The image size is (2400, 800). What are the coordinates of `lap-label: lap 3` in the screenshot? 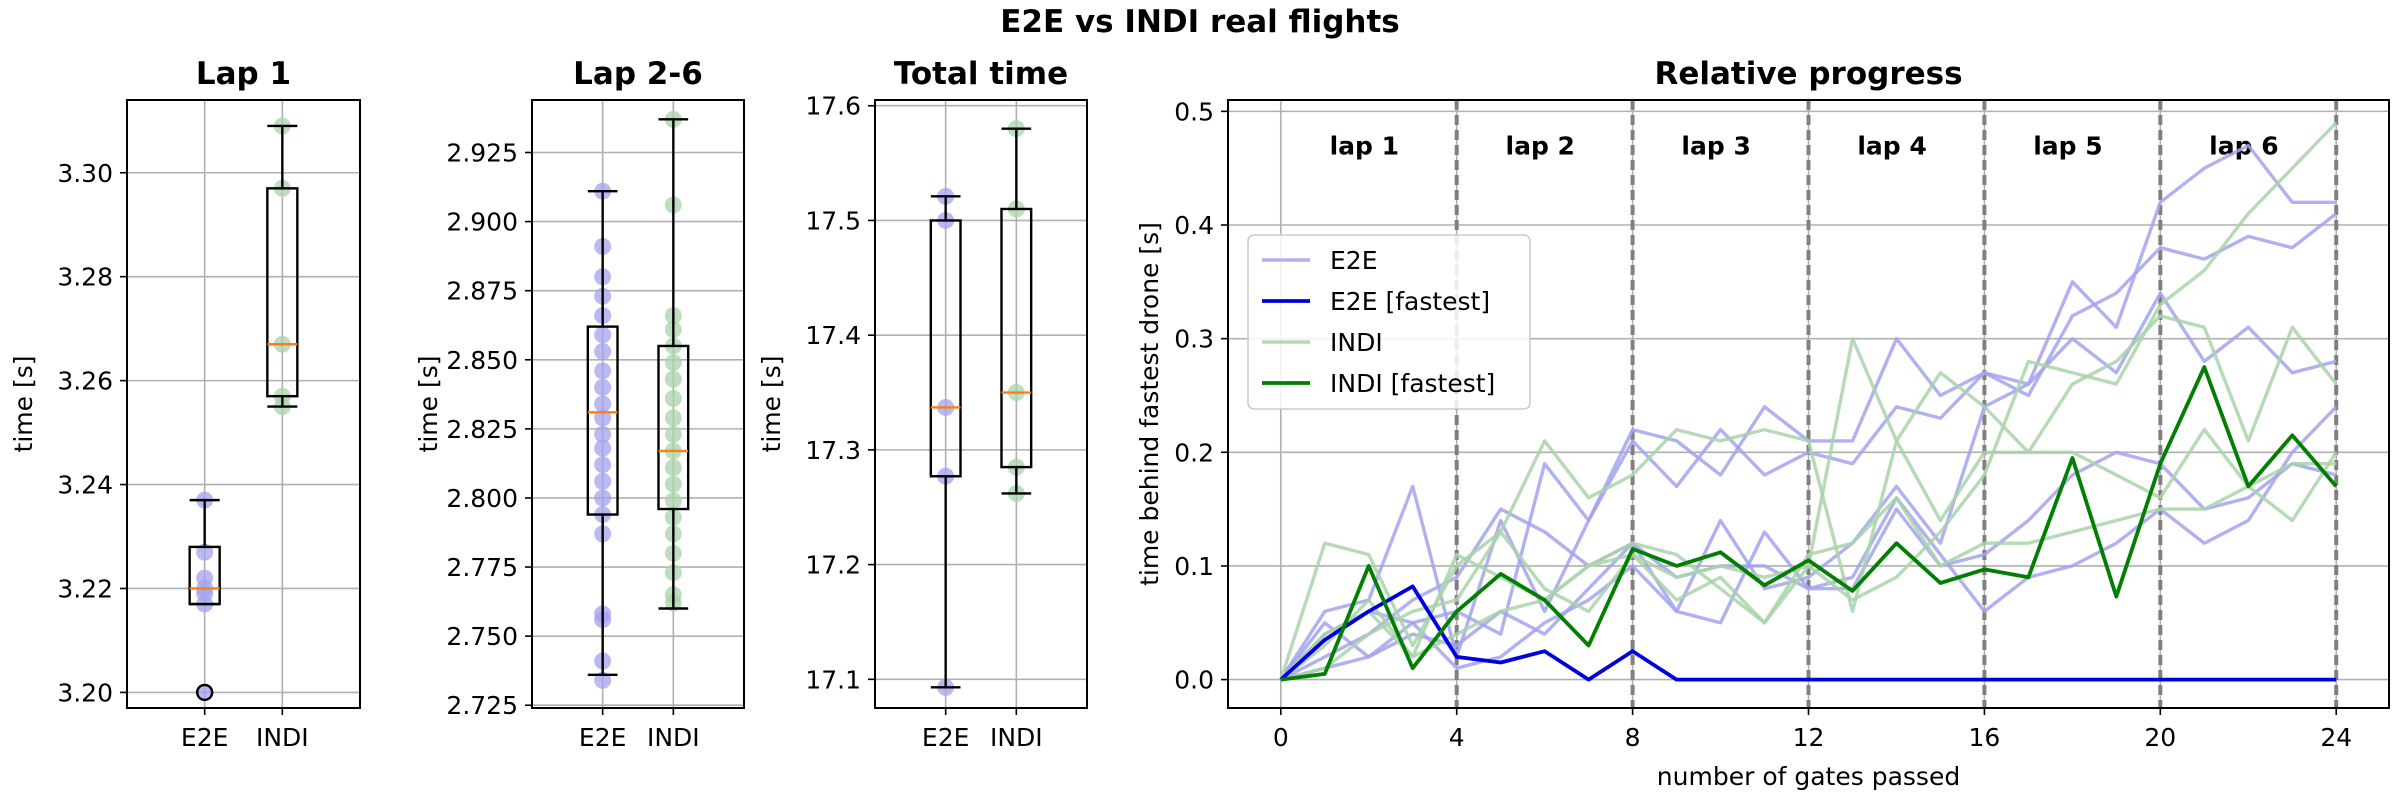 It's located at (1715, 145).